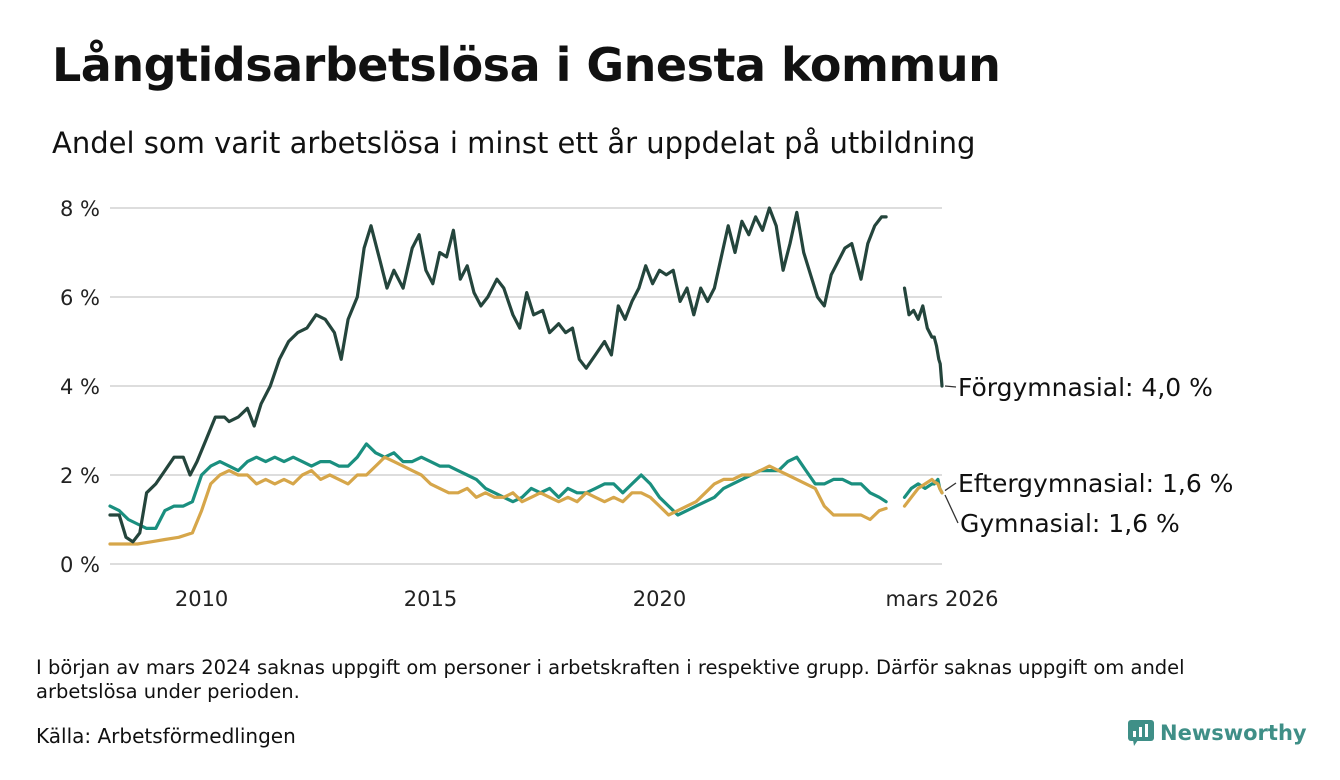 Image resolution: width=1340 pixels, height=780 pixels. Describe the element at coordinates (938, 361) in the screenshot. I see `series-line-förgymnasial-2` at that location.